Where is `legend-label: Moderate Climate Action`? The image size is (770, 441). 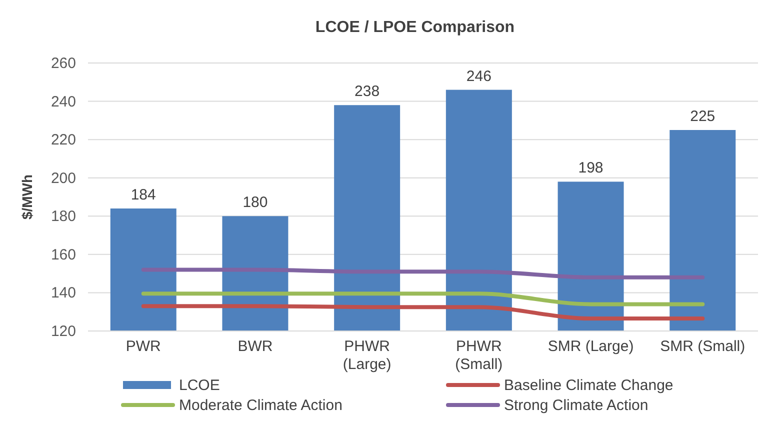 legend-label: Moderate Climate Action is located at coordinates (260, 405).